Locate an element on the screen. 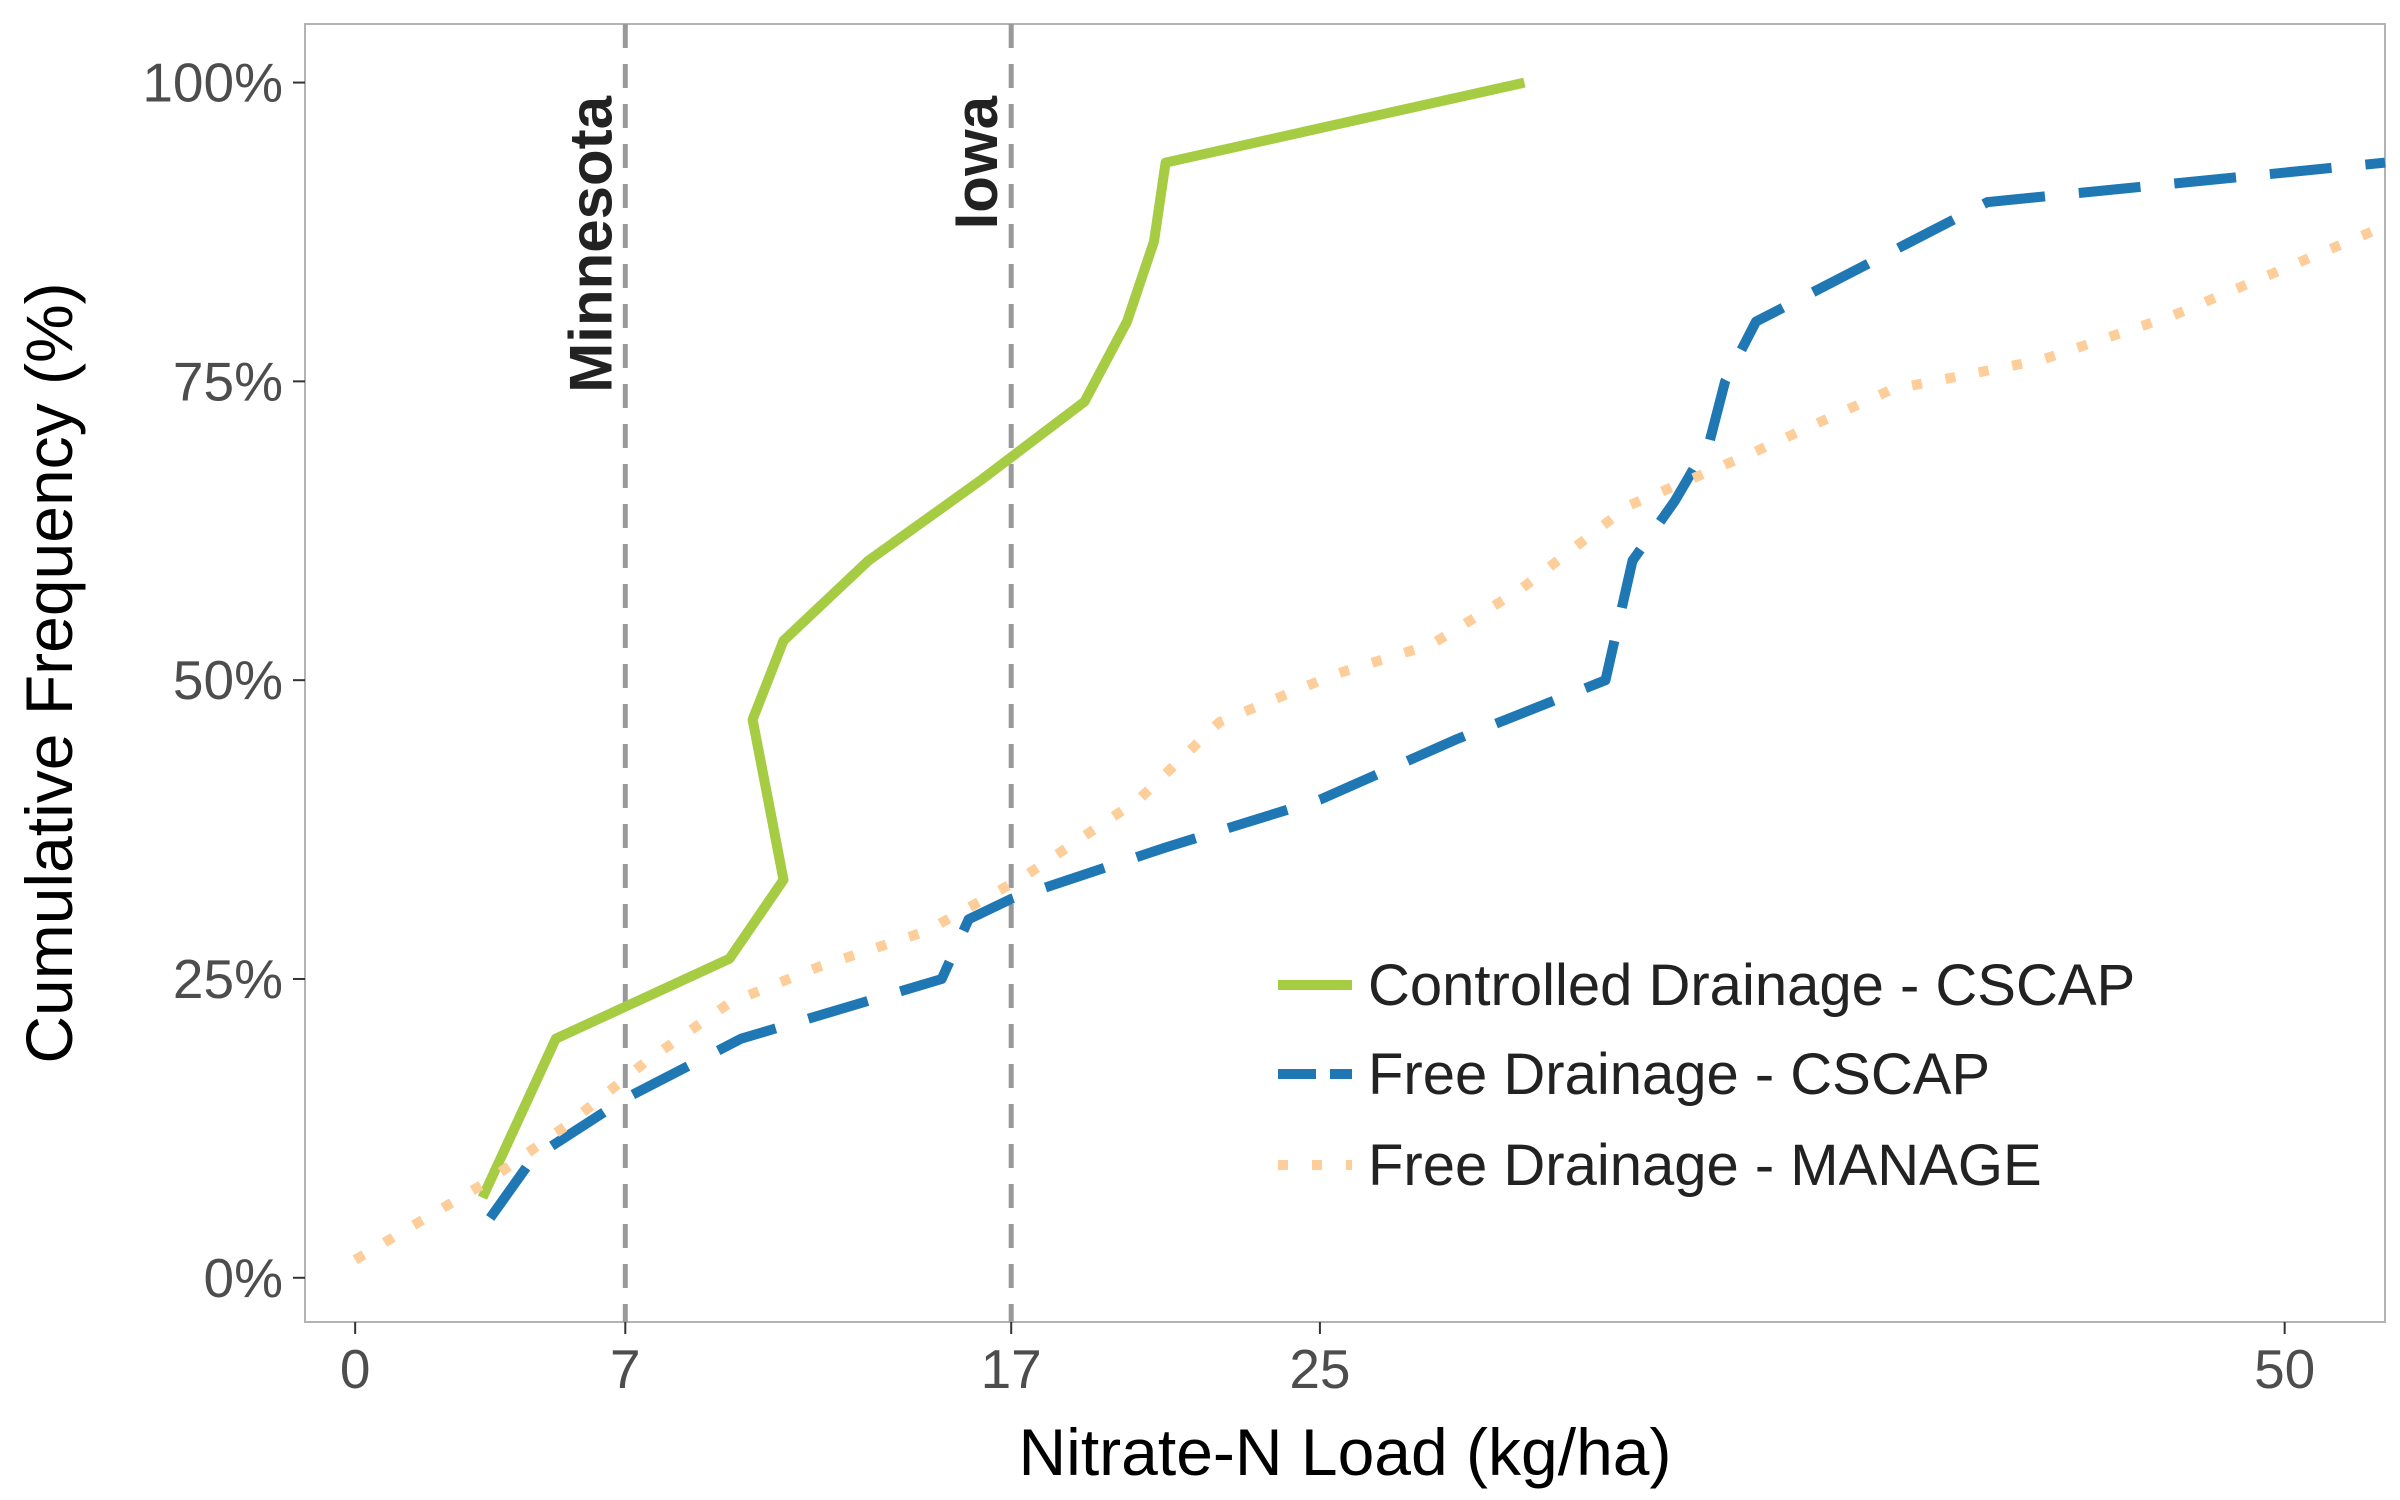 This screenshot has width=2400, height=1500. x-axis-title: Nitrate-N Load (kg/ha) is located at coordinates (1345, 1452).